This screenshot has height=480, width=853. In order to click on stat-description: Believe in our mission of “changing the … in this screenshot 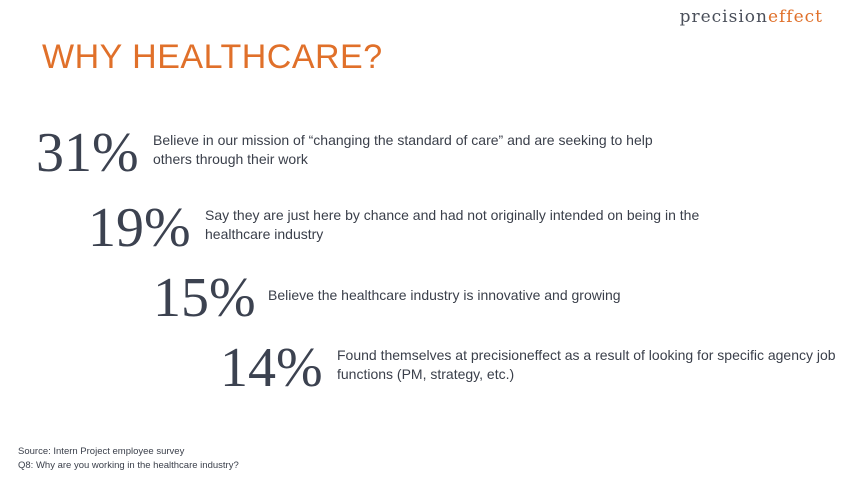, I will do `click(403, 149)`.